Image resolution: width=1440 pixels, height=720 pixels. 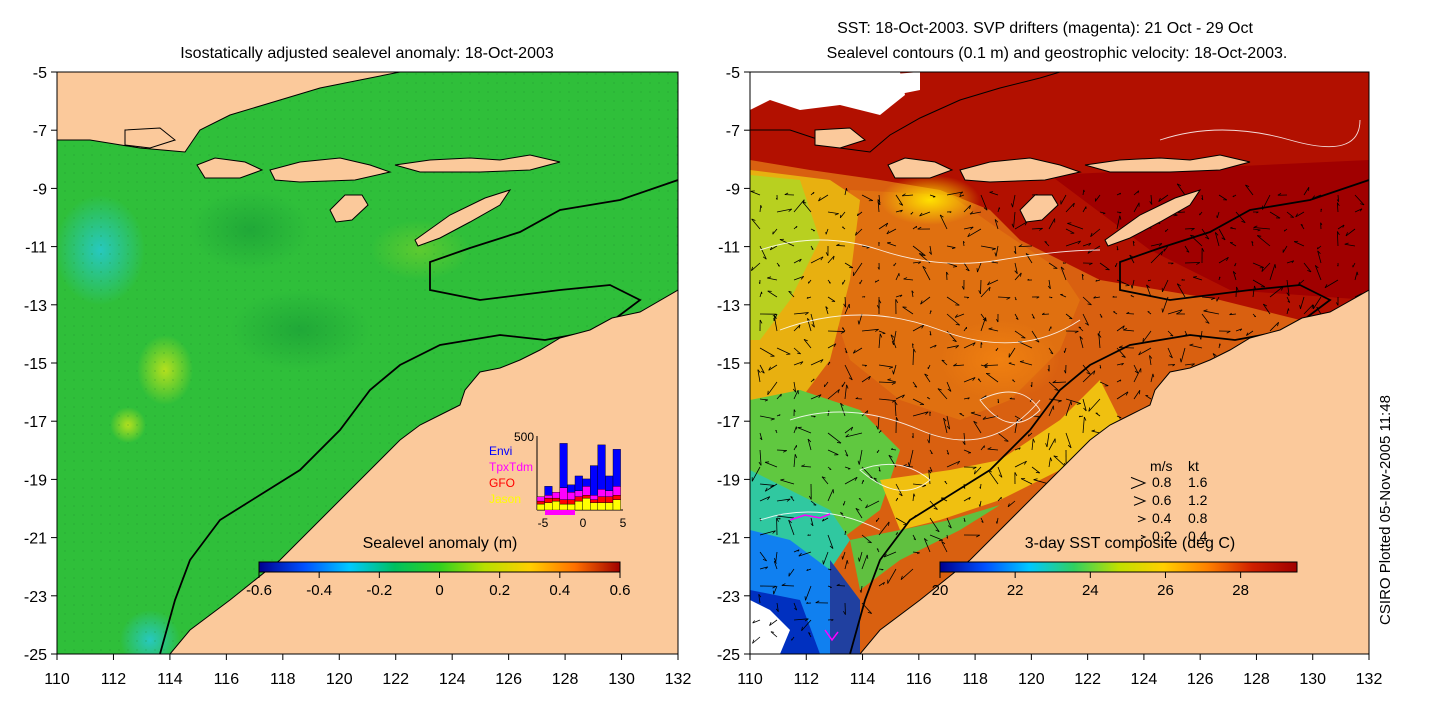 What do you see at coordinates (35, 364) in the screenshot?
I see `y-tick-label: -15` at bounding box center [35, 364].